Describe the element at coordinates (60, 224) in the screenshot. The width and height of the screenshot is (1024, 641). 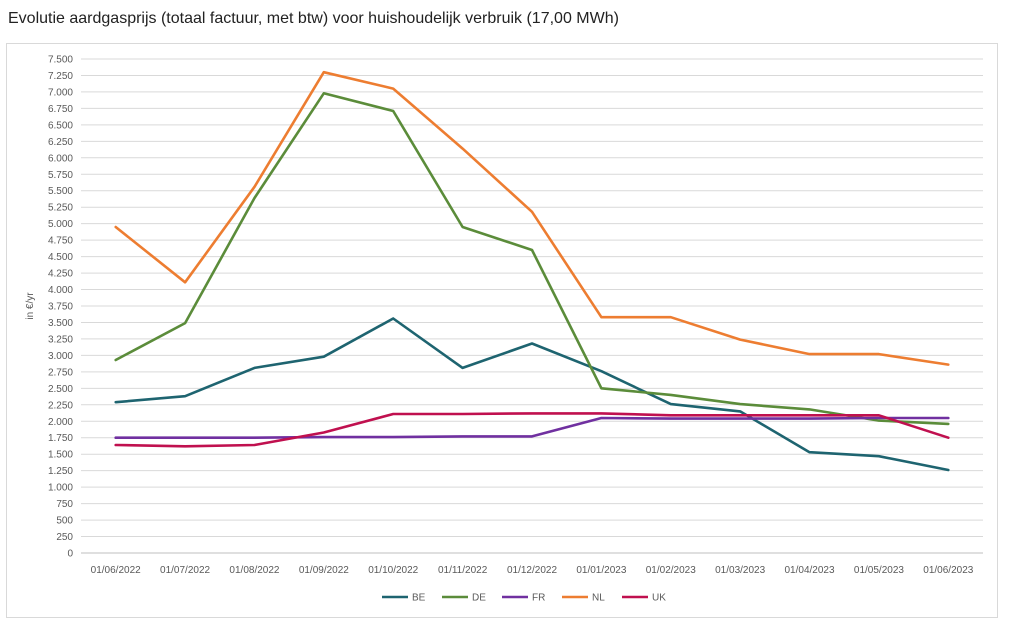
I see `y-tick-label: 5.000` at that location.